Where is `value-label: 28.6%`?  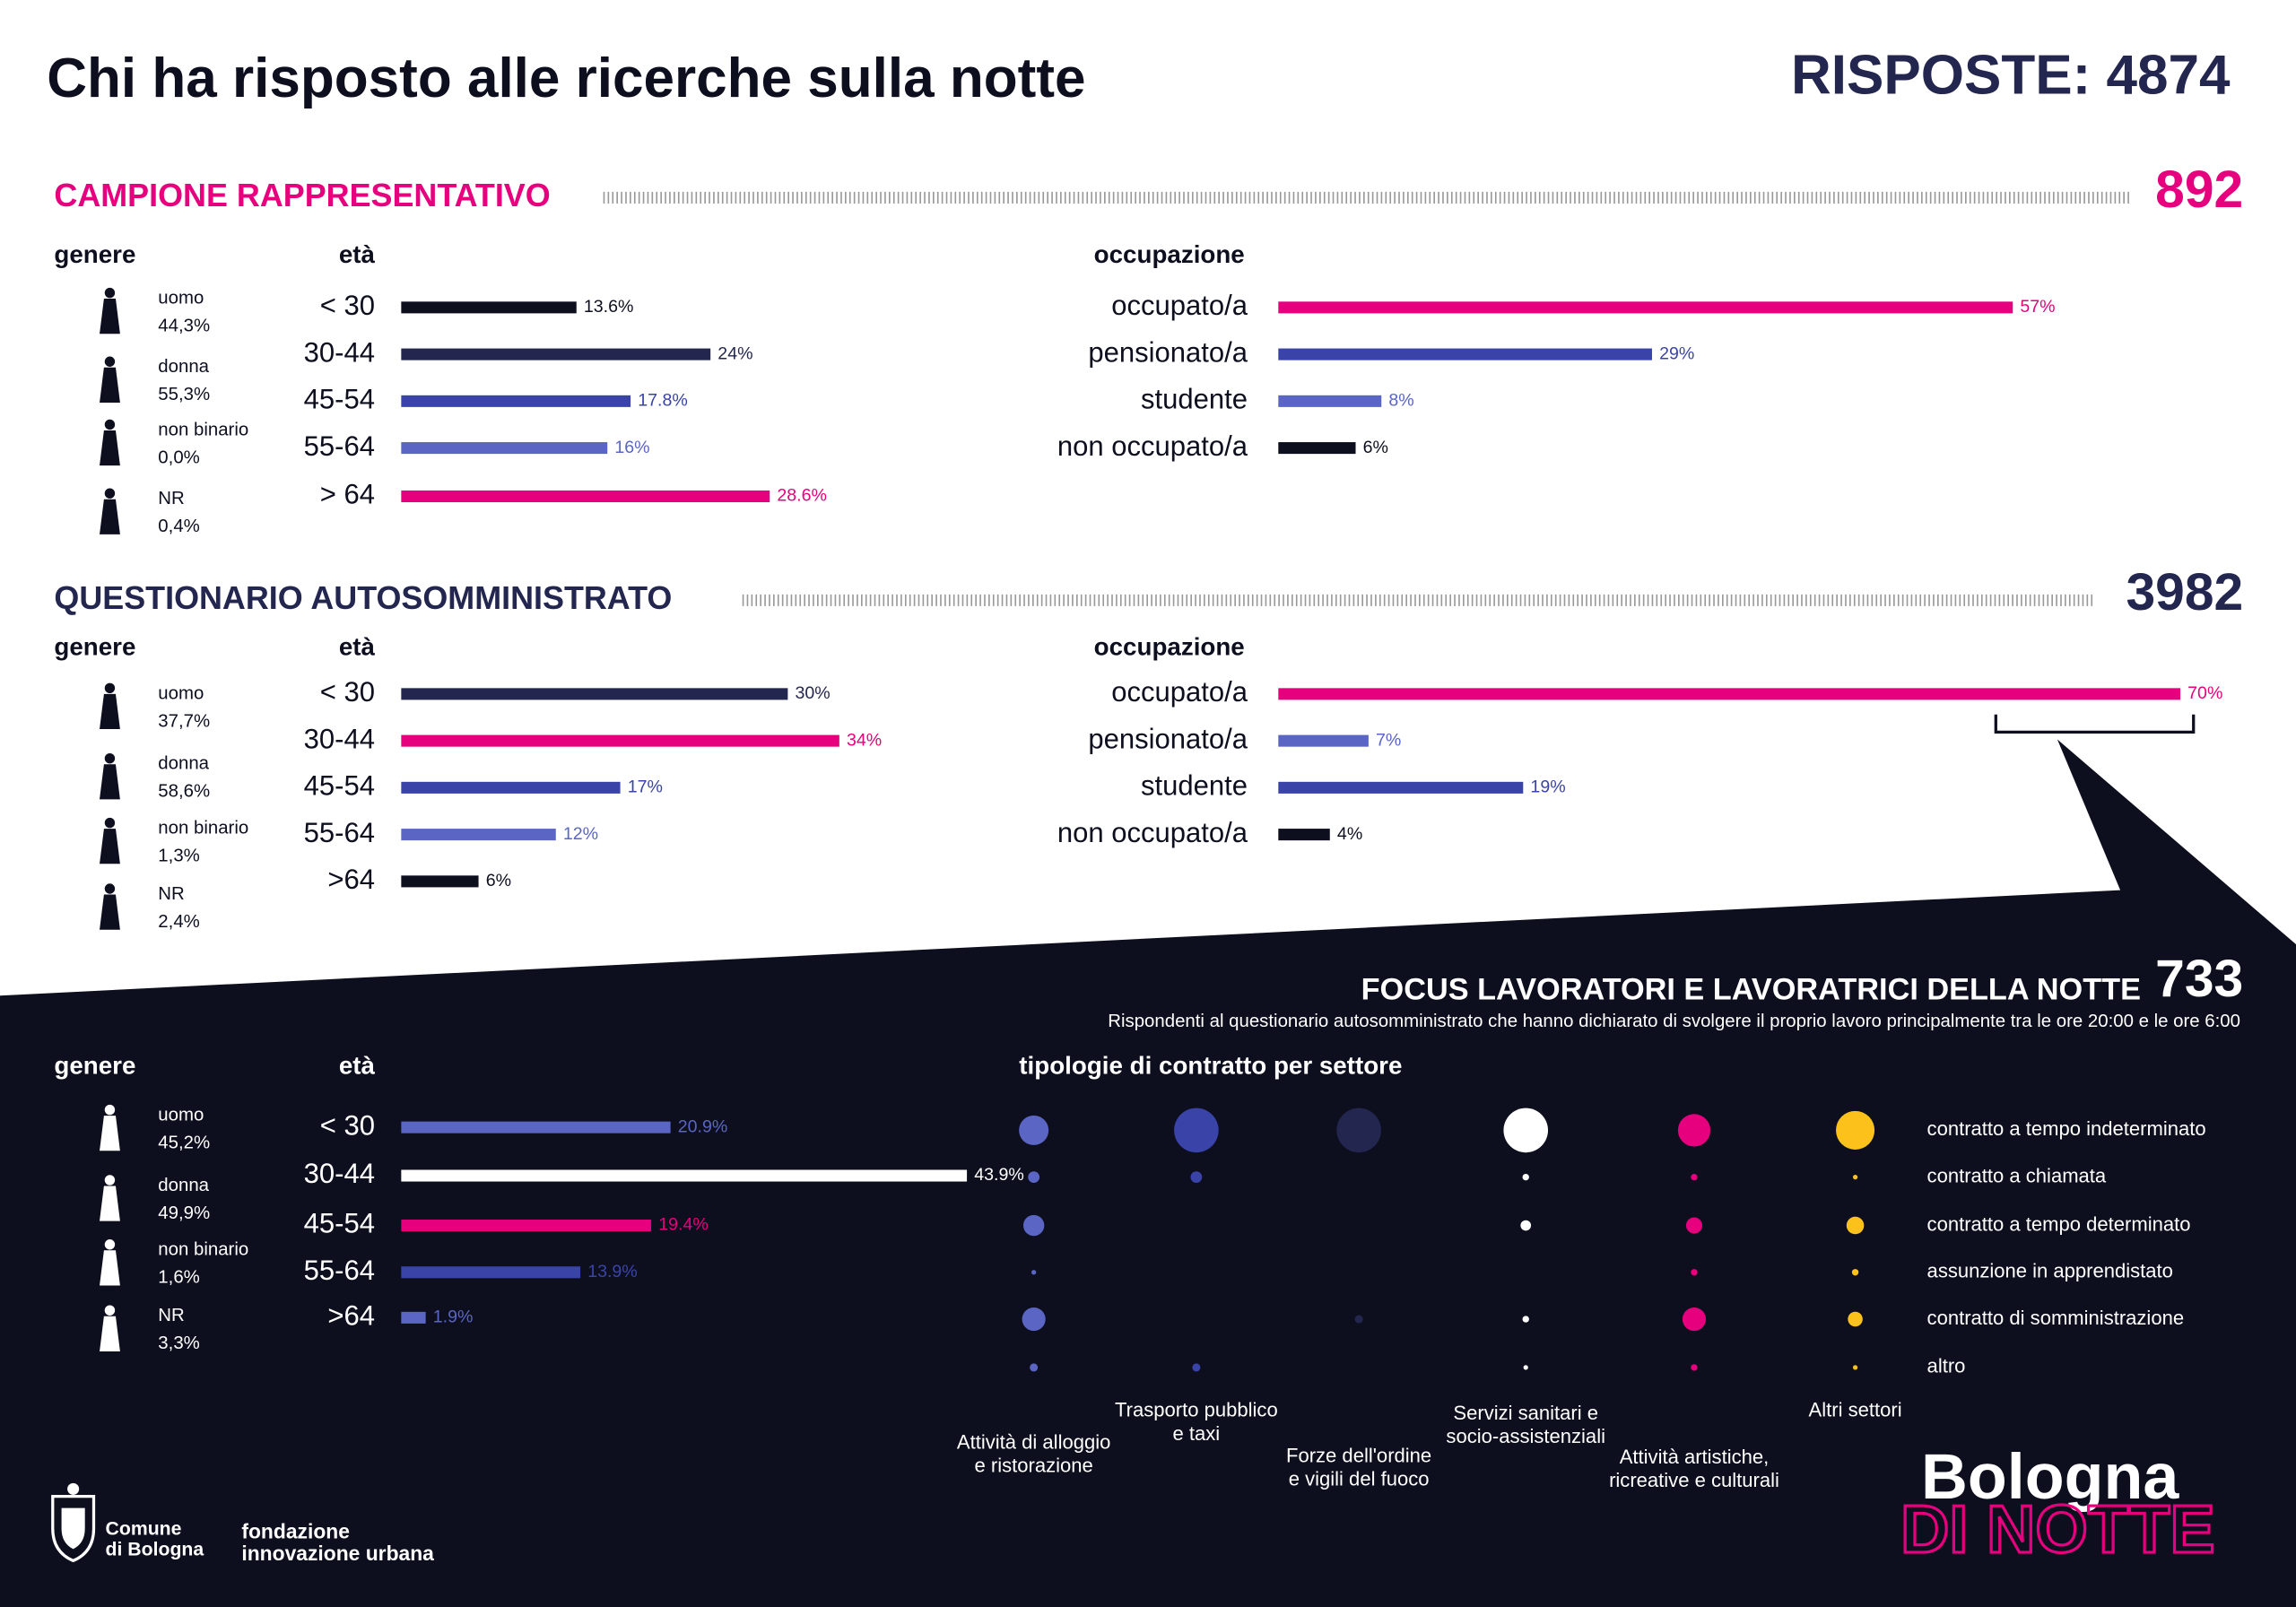
value-label: 28.6% is located at coordinates (802, 496).